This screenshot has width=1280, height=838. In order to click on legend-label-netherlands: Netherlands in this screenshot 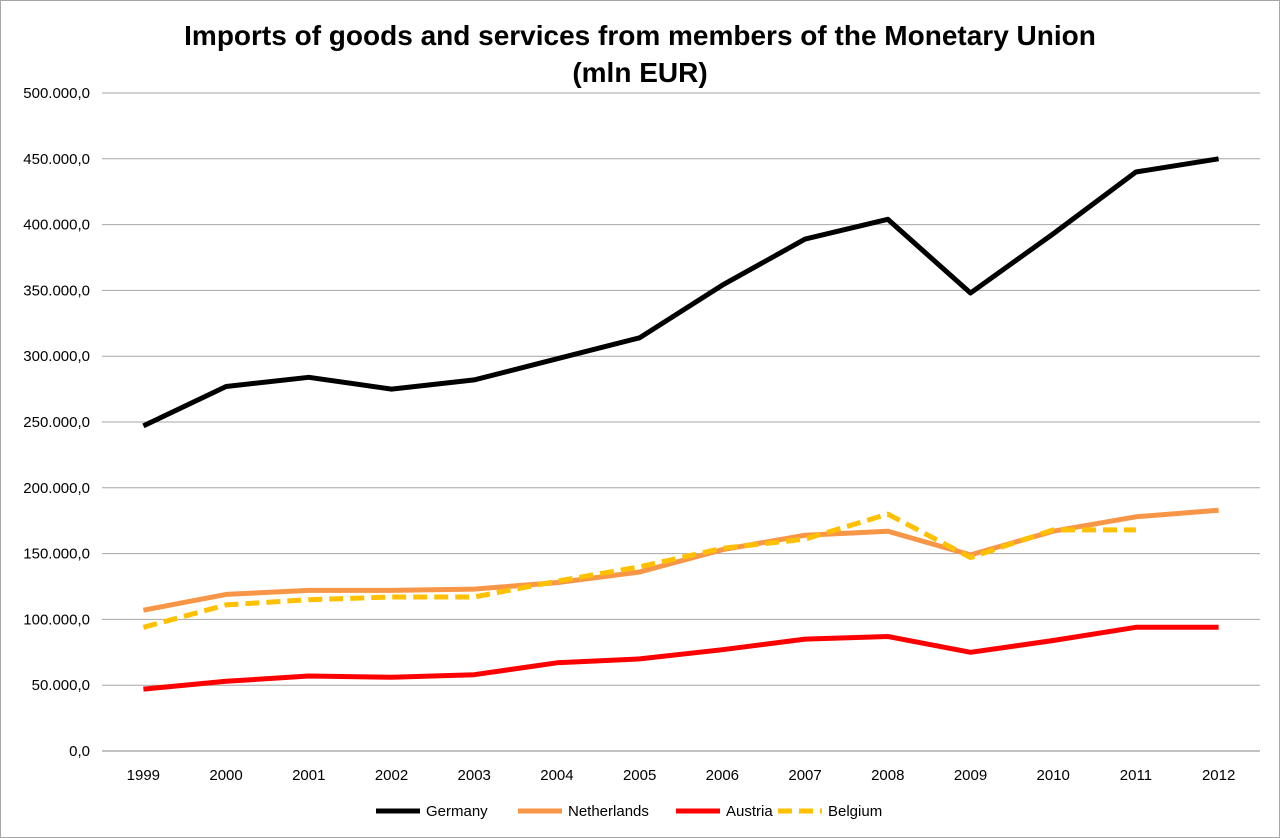, I will do `click(608, 811)`.